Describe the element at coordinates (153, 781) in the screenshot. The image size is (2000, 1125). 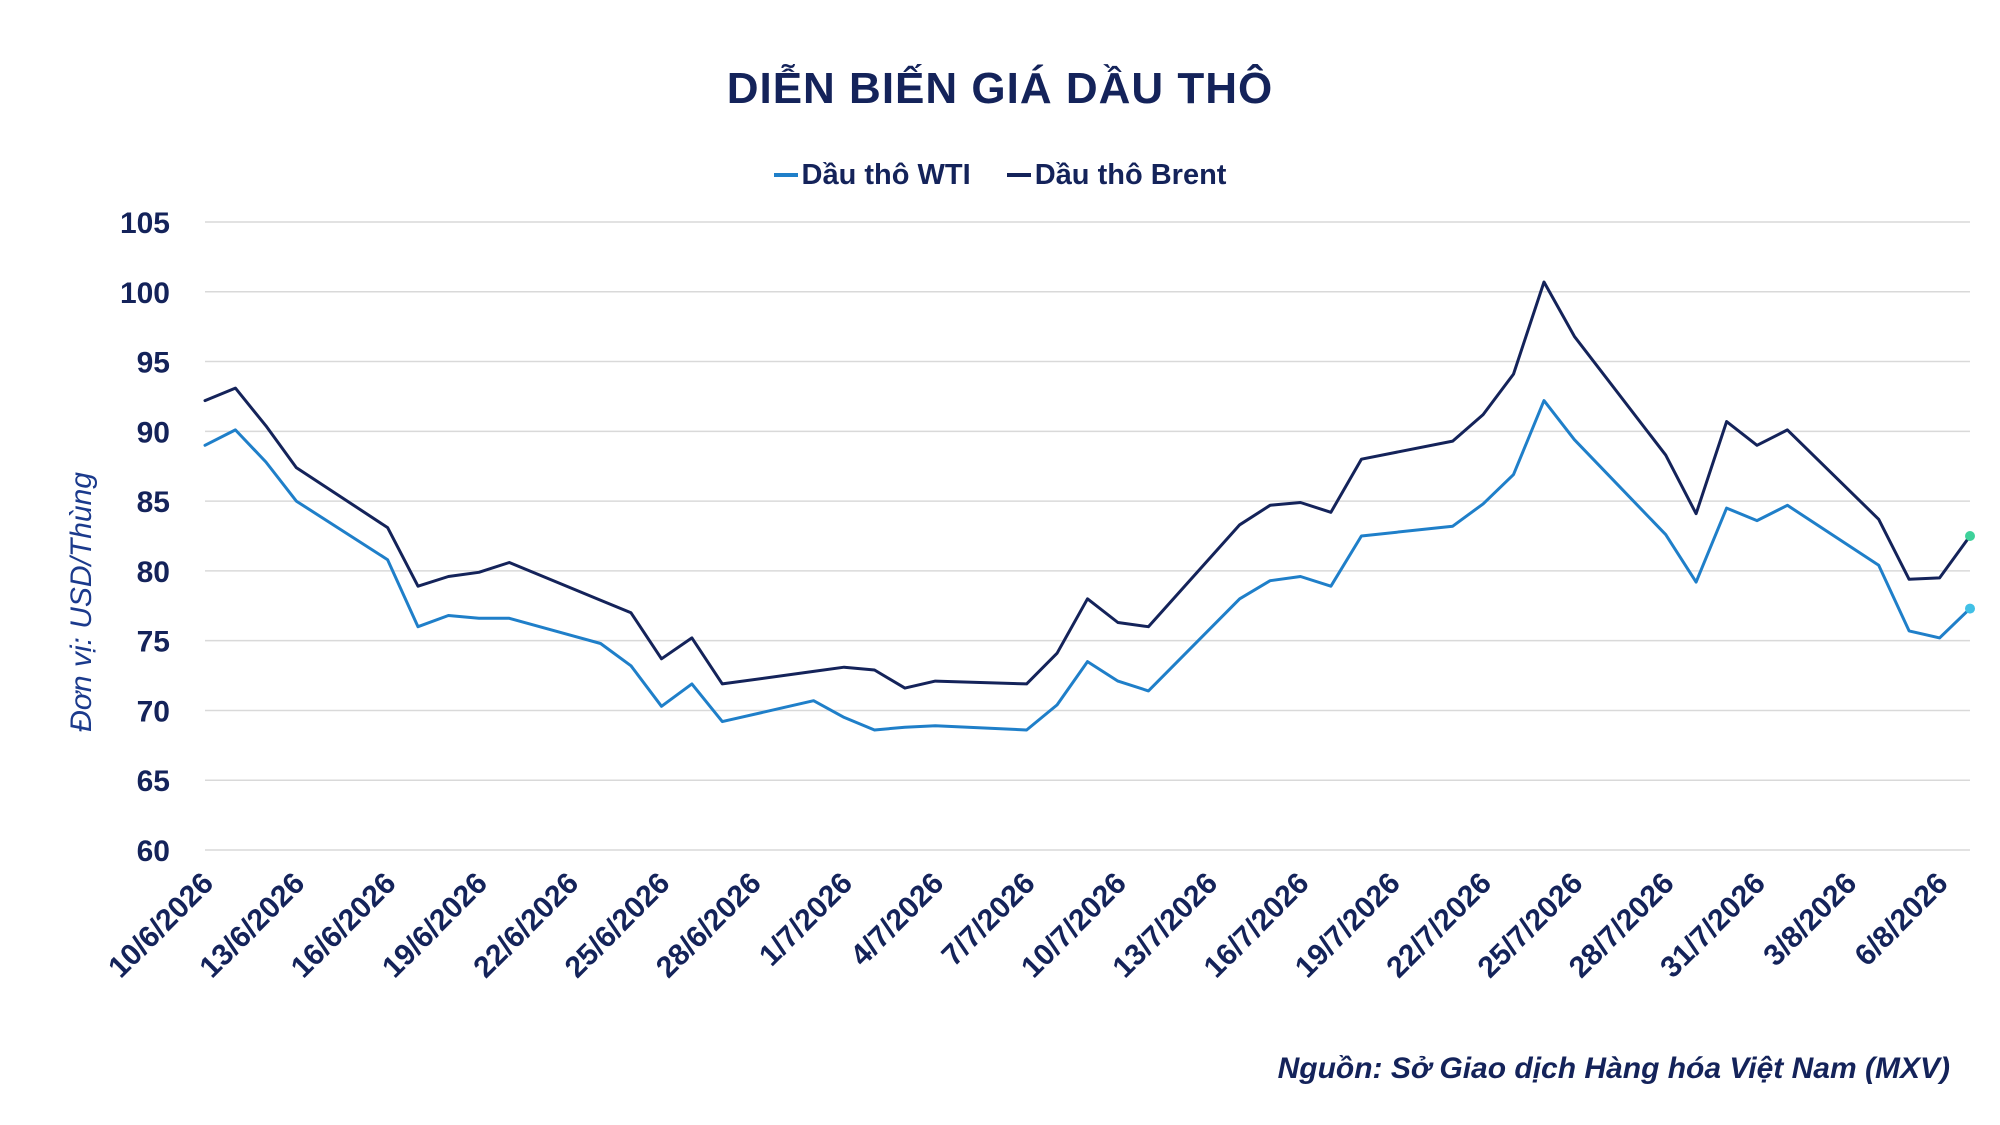
I see `y-tick-label: 65` at that location.